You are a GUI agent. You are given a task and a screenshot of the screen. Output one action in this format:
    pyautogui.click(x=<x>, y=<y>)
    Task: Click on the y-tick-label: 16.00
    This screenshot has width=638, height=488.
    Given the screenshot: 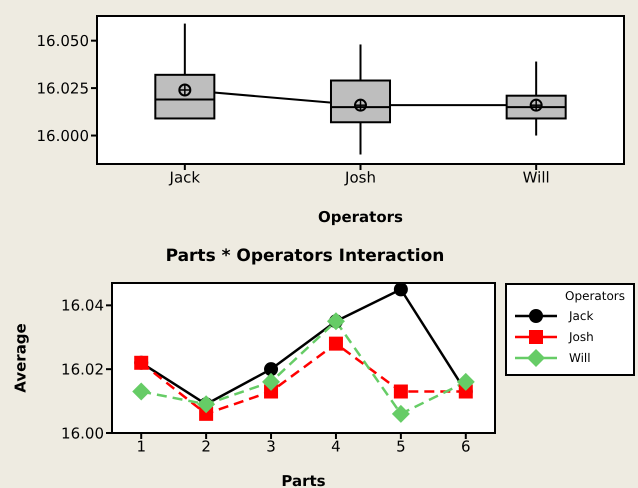 What is the action you would take?
    pyautogui.click(x=82, y=433)
    